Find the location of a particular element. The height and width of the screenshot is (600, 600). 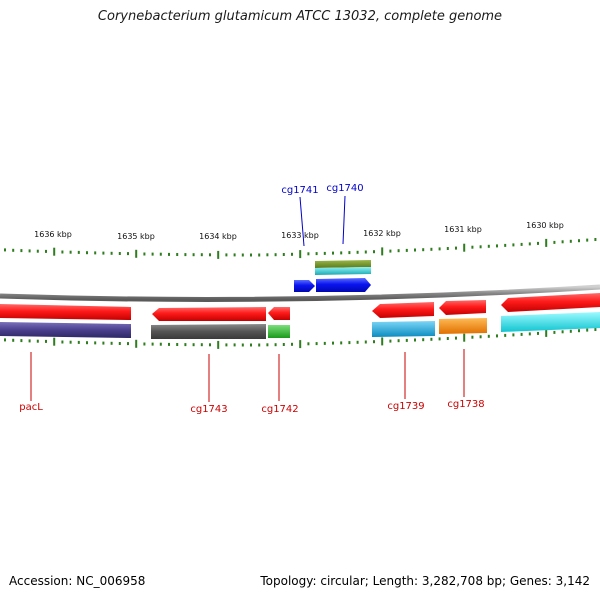

genome-backbone is located at coordinates (300, 293).